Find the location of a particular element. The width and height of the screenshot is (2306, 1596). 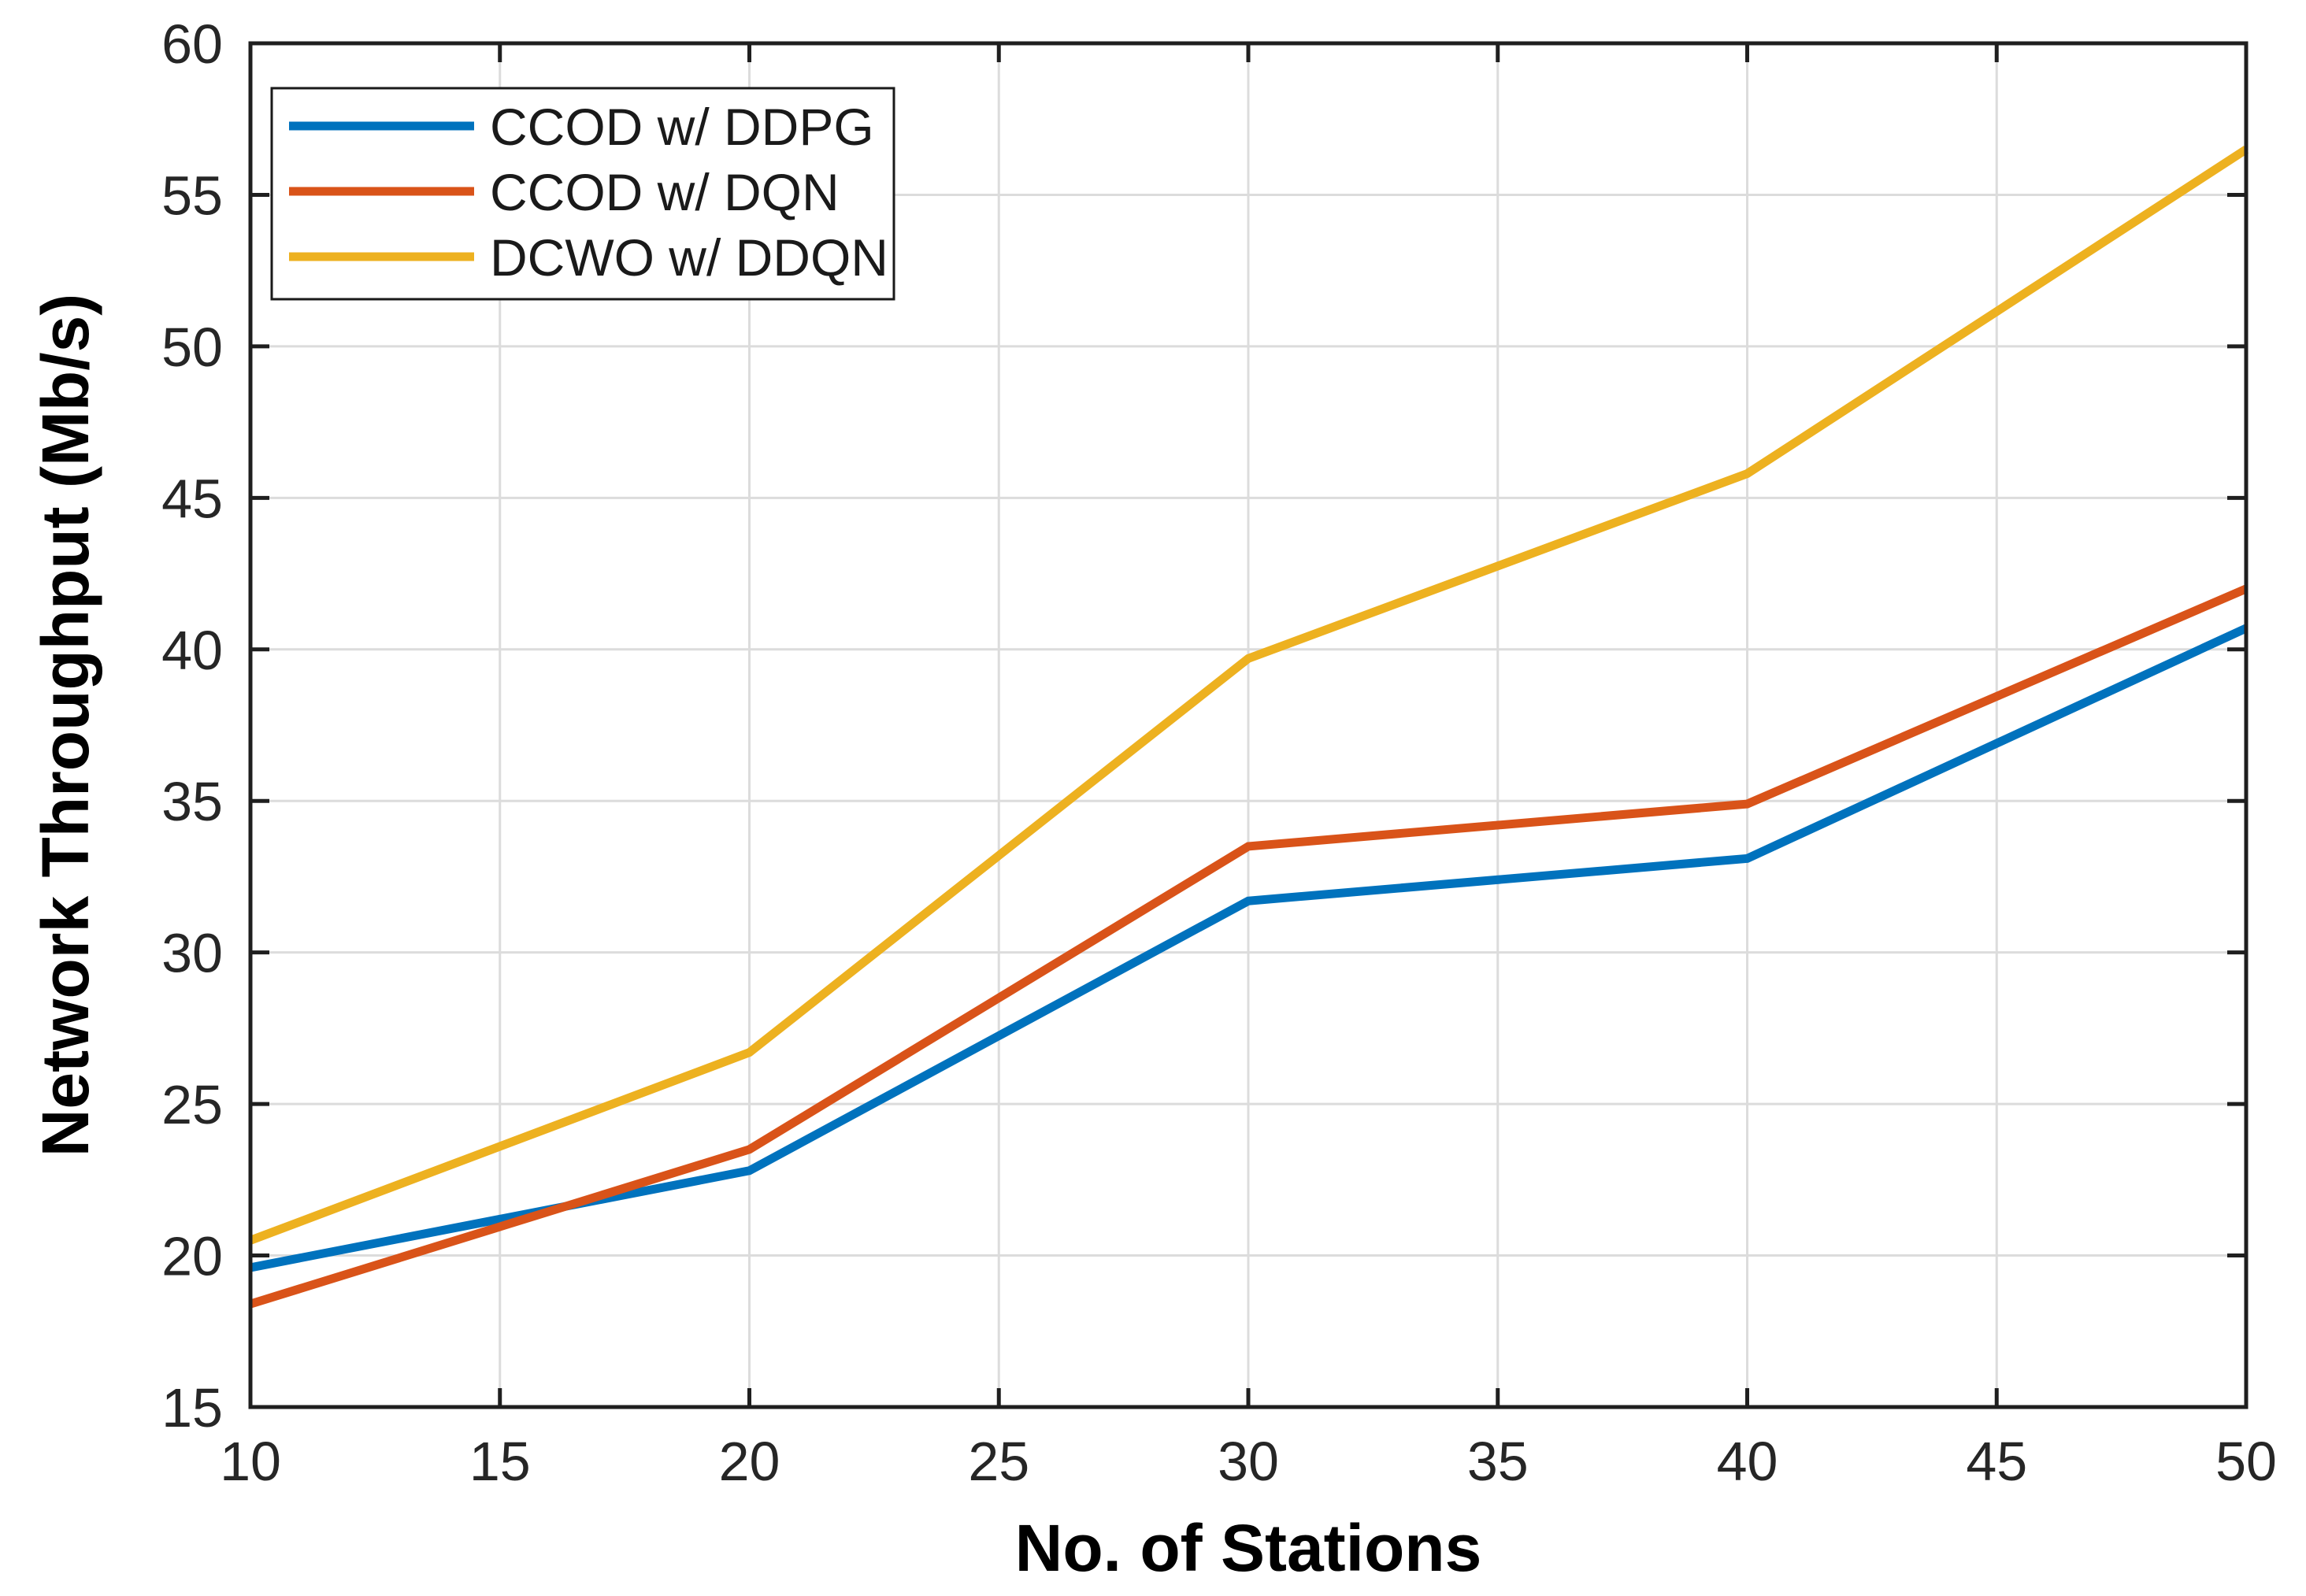

x-tick-label: 45 is located at coordinates (1997, 1461).